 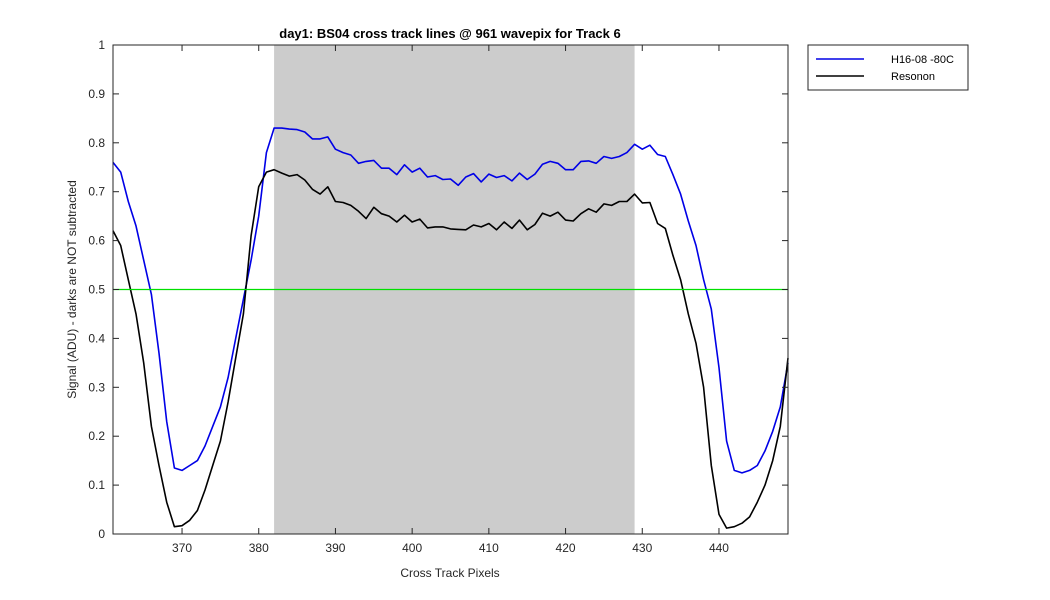 I want to click on x-tick-label: 440, so click(x=719, y=548).